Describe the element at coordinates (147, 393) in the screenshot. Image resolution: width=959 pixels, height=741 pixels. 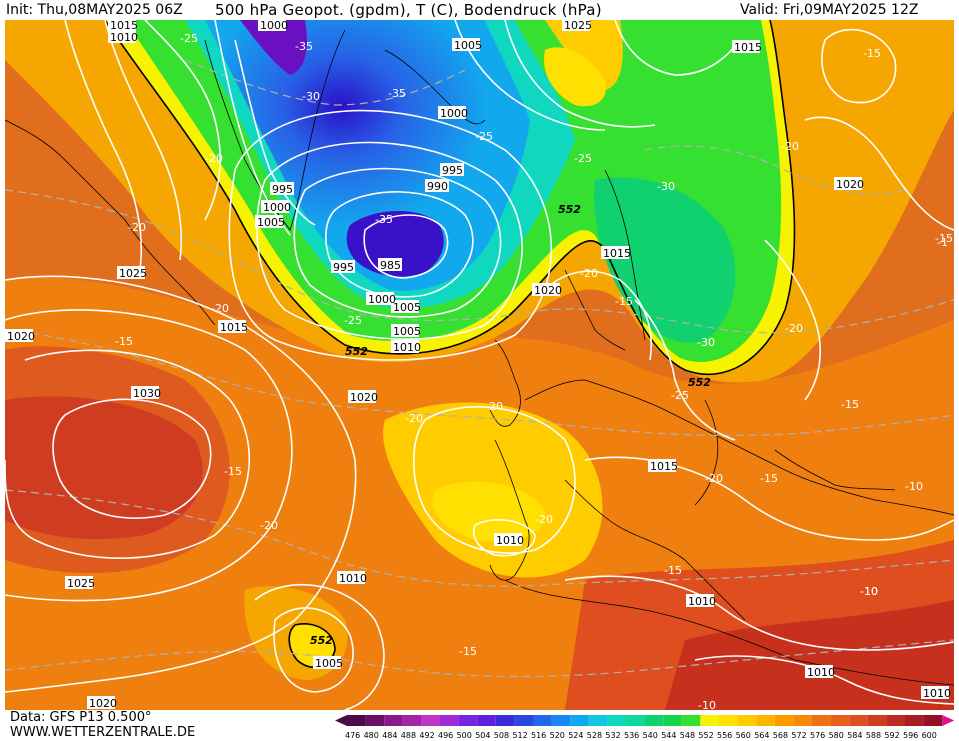
I see `svg-text: 1030` at that location.